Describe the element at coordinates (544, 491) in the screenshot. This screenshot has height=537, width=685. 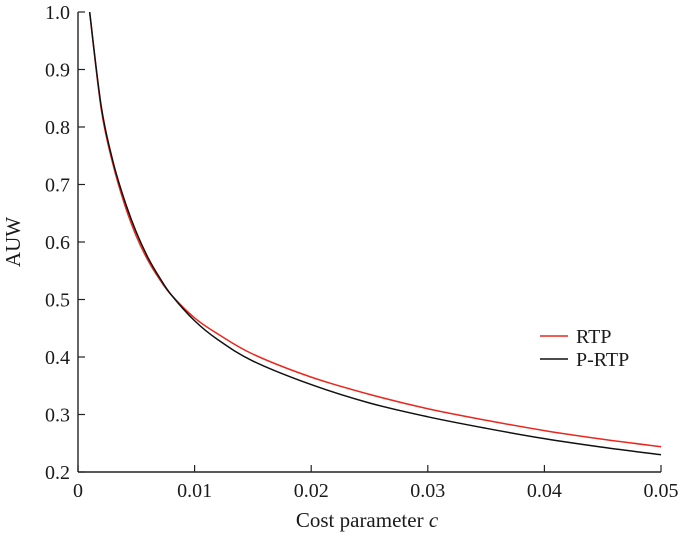
I see `x-tick-label: 0.04` at that location.